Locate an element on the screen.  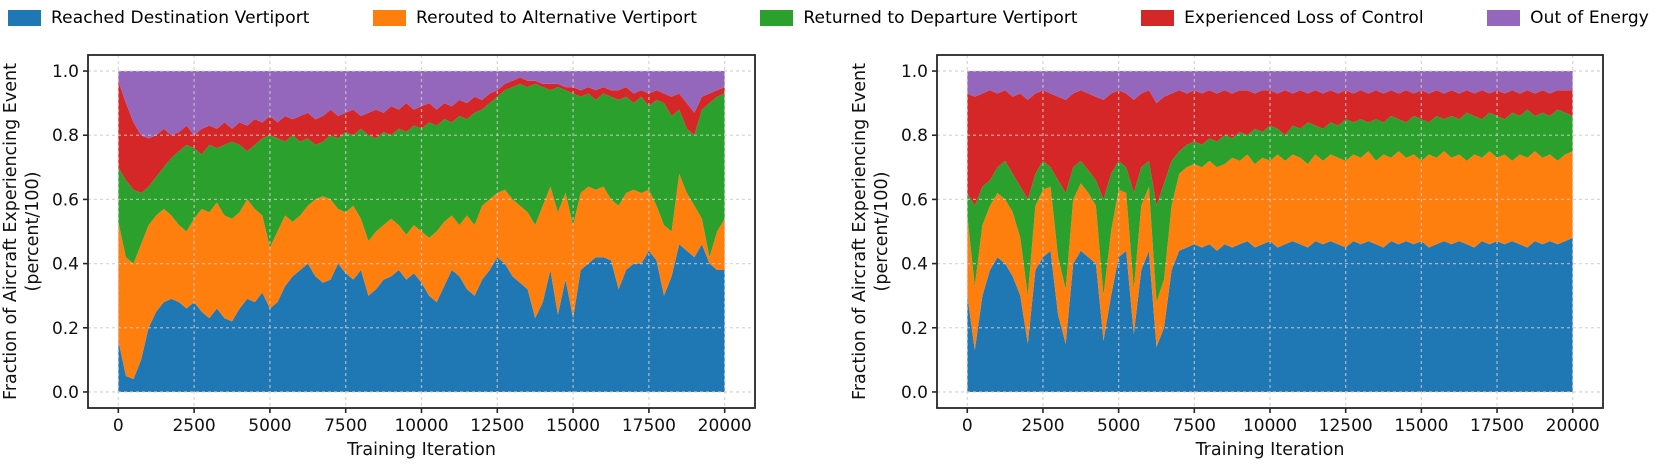
legend-item-3: Experienced Loss of Control is located at coordinates (1282, 18).